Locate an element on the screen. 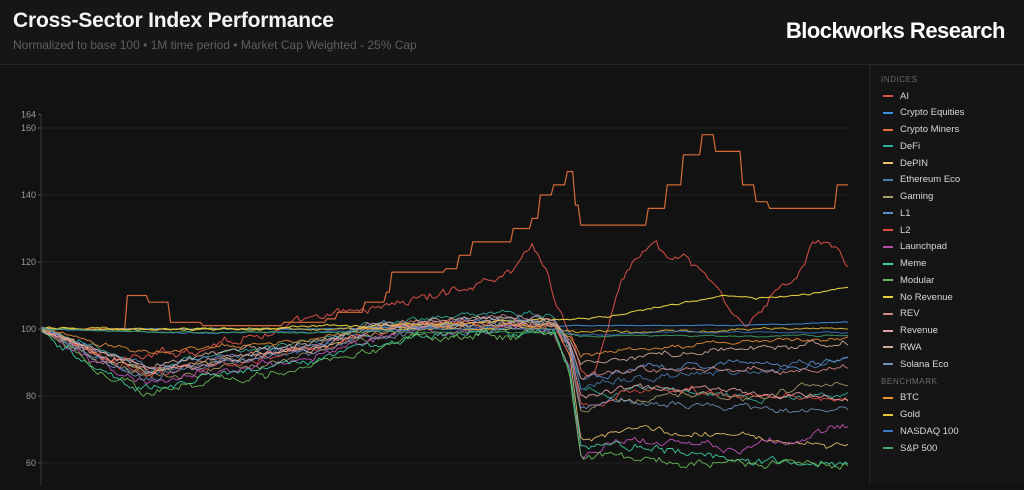 The width and height of the screenshot is (1024, 490). legend-item-s-p-500: S&P 500 is located at coordinates (910, 448).